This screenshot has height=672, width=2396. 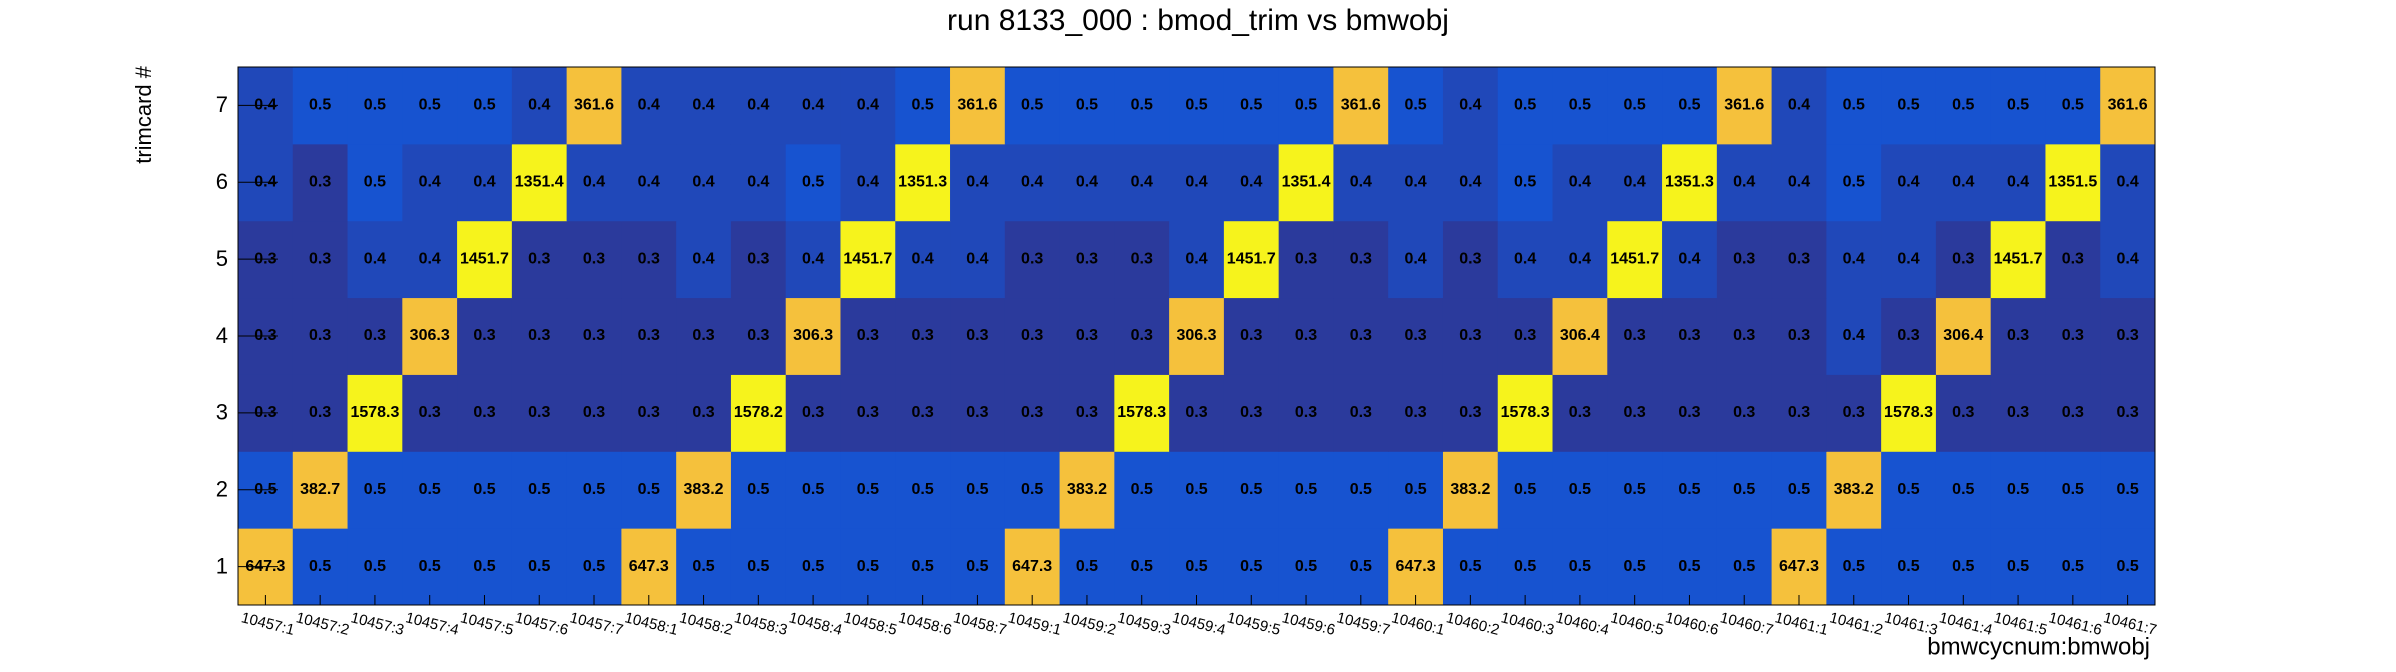 What do you see at coordinates (432, 624) in the screenshot?
I see `x-tick-label: 10457:4` at bounding box center [432, 624].